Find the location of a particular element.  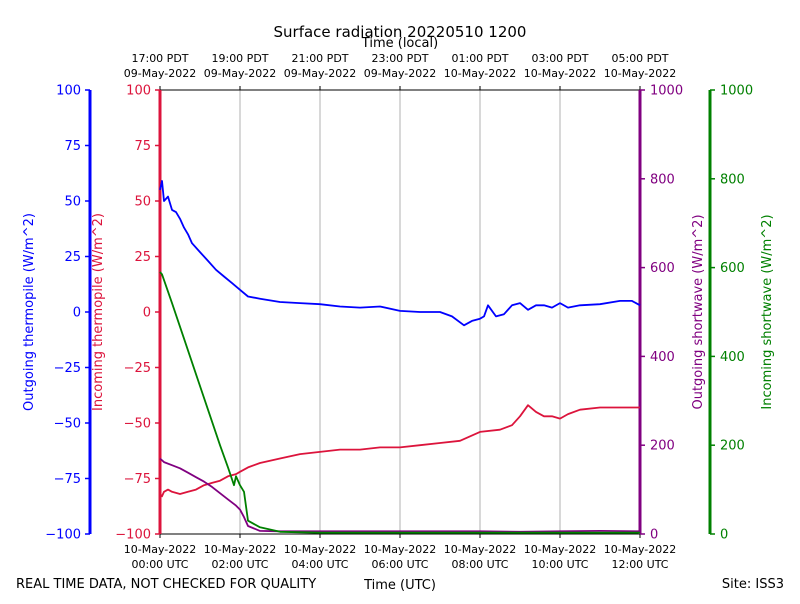

top-tick-label-time: 05:00 PDT is located at coordinates (639, 58).